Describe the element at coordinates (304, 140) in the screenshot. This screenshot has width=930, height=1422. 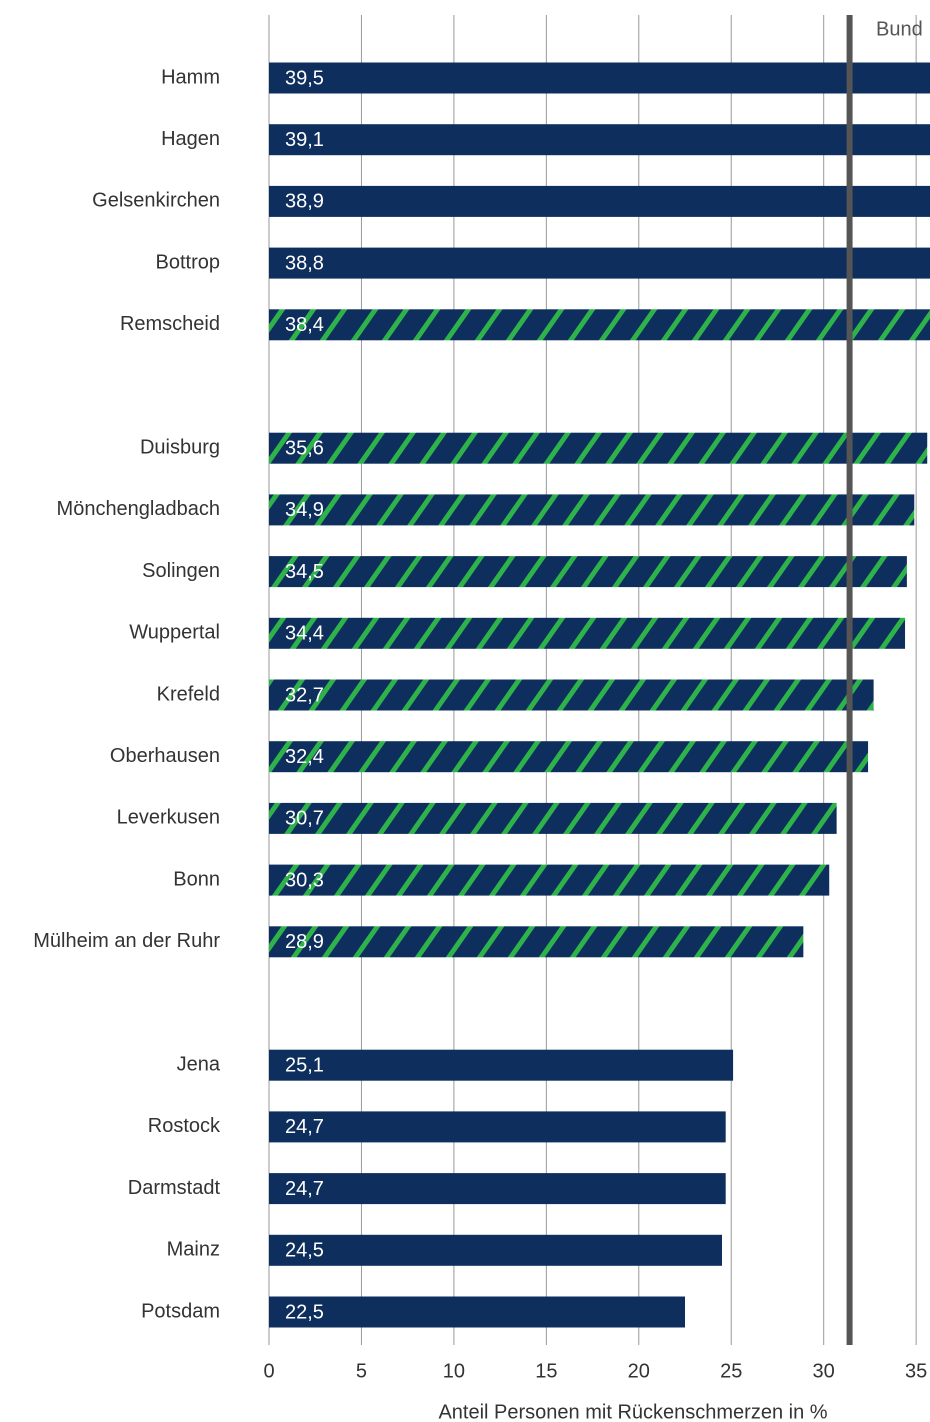
I see `value-label: 39,1` at that location.